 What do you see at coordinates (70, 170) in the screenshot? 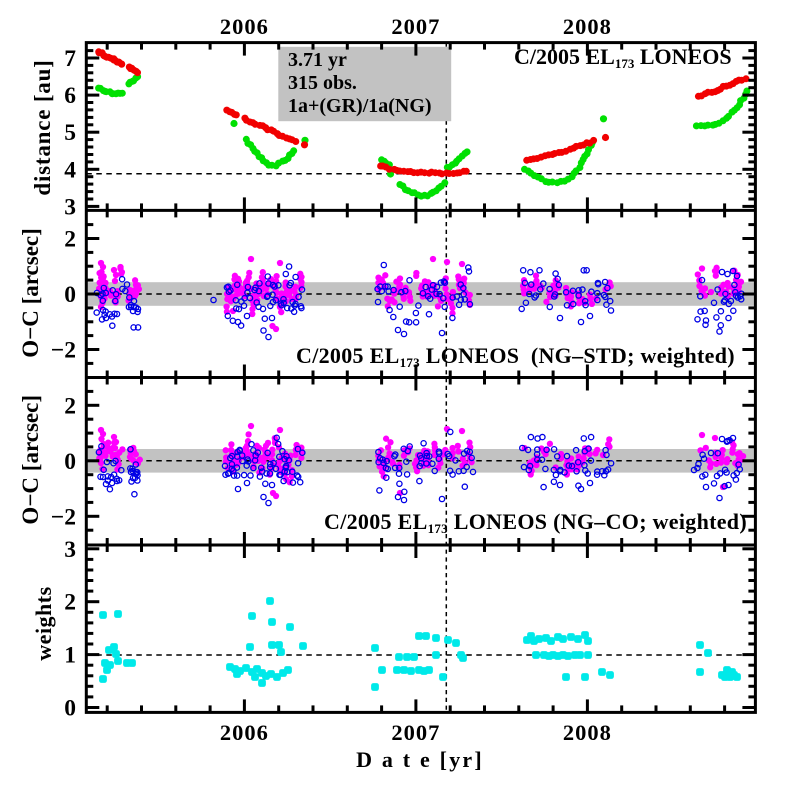
I see `svg-text: 4` at bounding box center [70, 170].